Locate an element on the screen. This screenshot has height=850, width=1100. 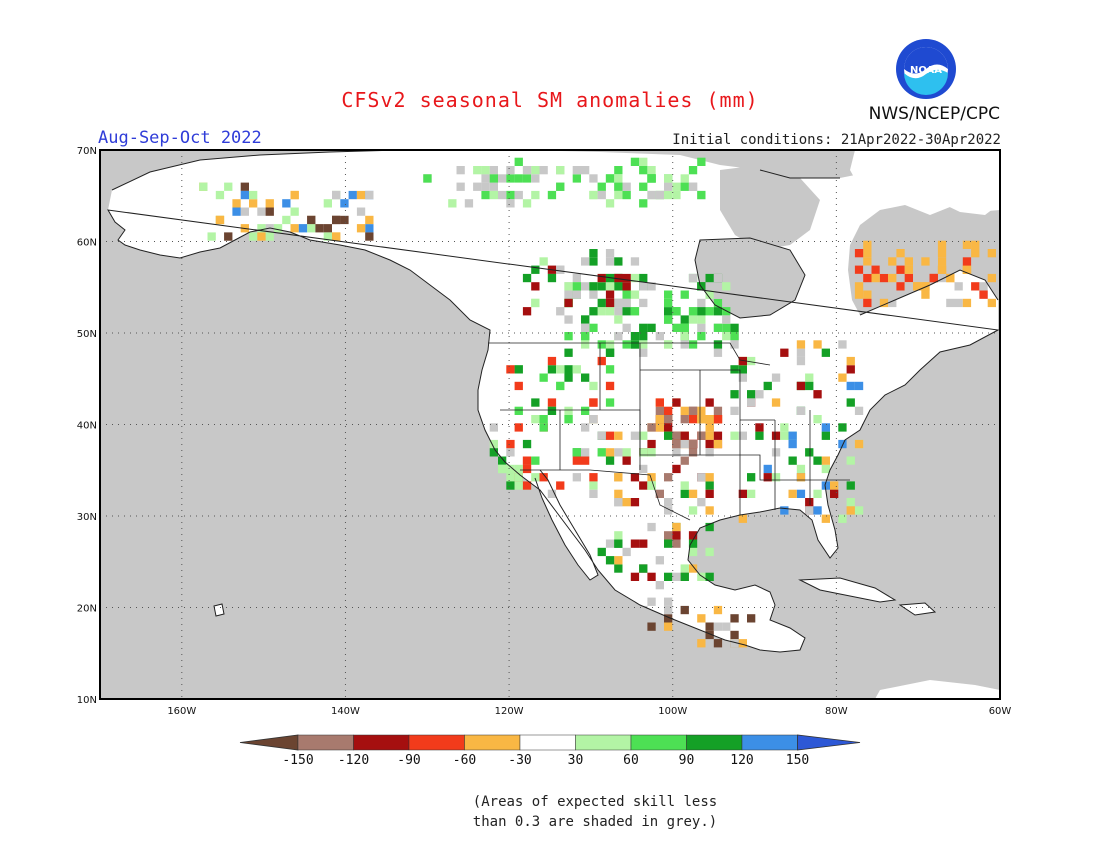
initial-conditions: Initial conditions: 21Apr2022-30Apr2022 is located at coordinates (836, 140).